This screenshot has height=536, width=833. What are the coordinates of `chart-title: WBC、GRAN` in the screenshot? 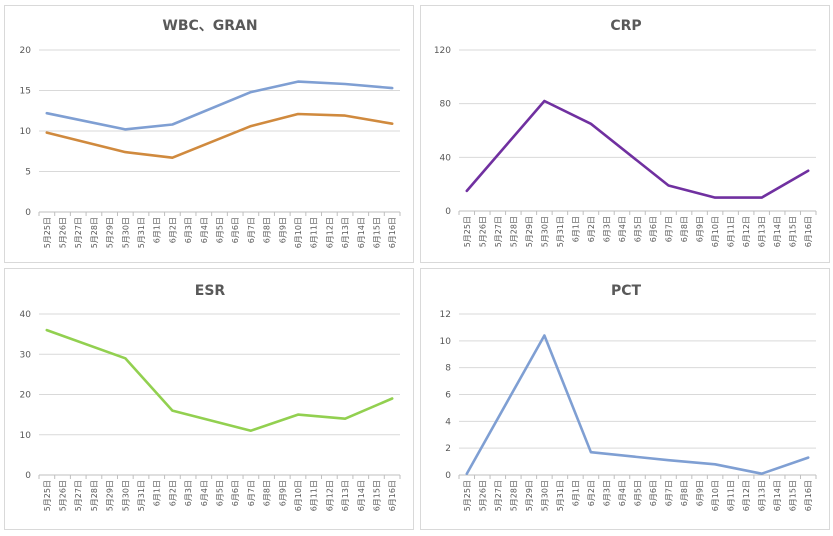 It's located at (209, 26).